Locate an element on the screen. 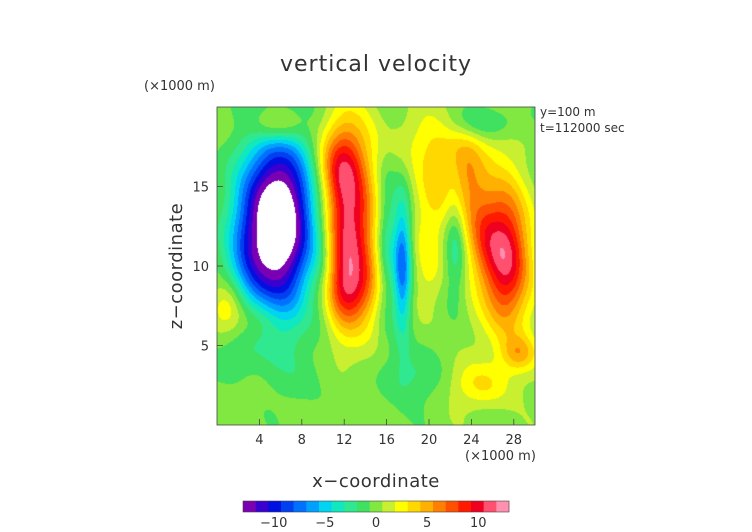 This screenshot has height=532, width=752. y-axis-unit: (×1000 m) is located at coordinates (179, 86).